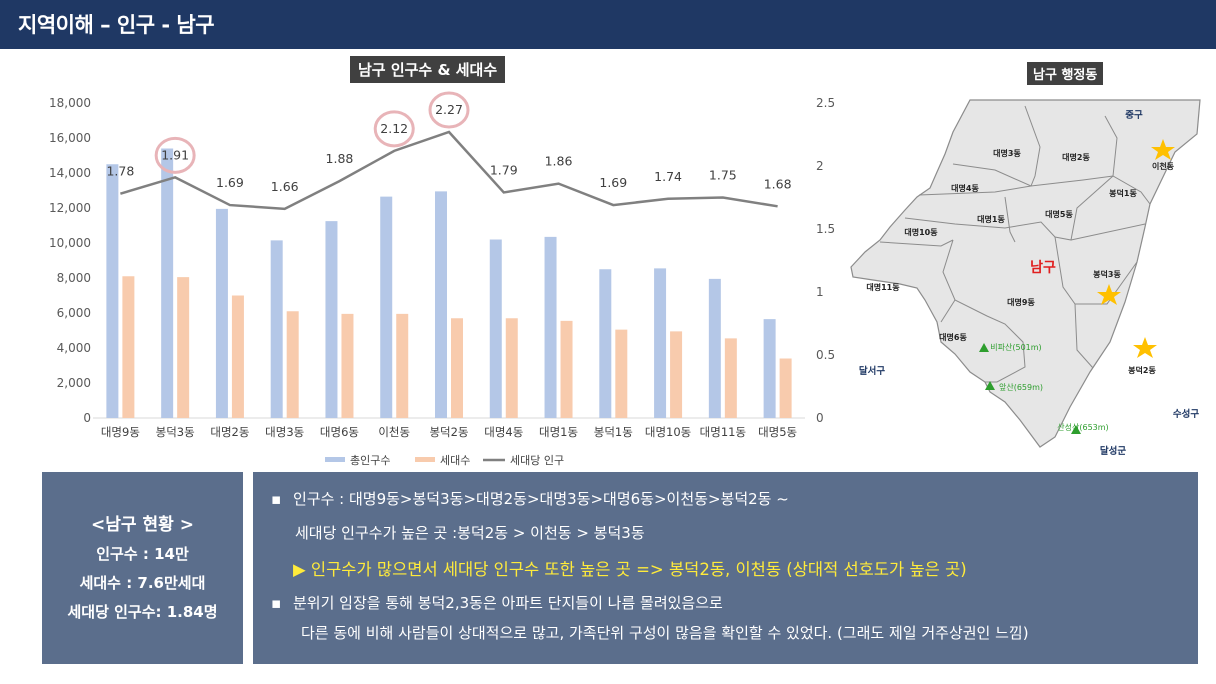 The width and height of the screenshot is (1216, 684). Describe the element at coordinates (142, 525) in the screenshot. I see `summary-heading: <남구 현황 >` at that location.